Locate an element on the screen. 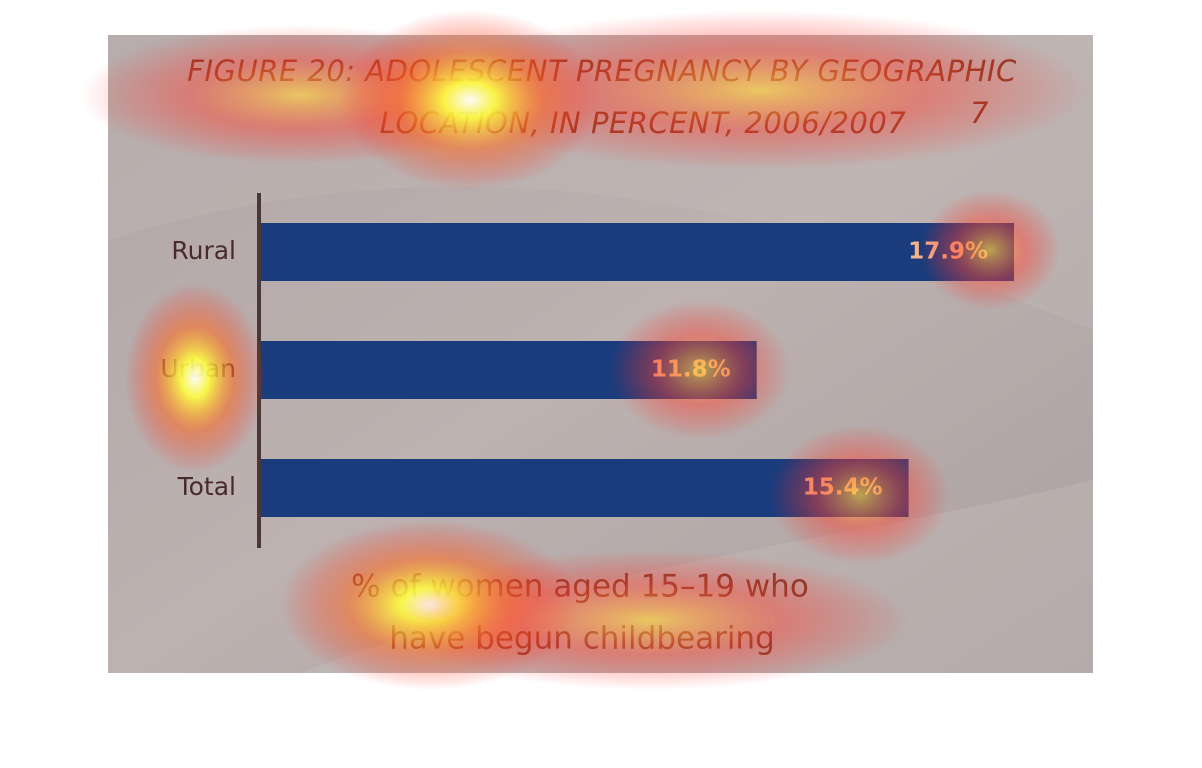 This screenshot has width=1202, height=768. x-axis-label: % of women aged 15–19 who is located at coordinates (580, 587).